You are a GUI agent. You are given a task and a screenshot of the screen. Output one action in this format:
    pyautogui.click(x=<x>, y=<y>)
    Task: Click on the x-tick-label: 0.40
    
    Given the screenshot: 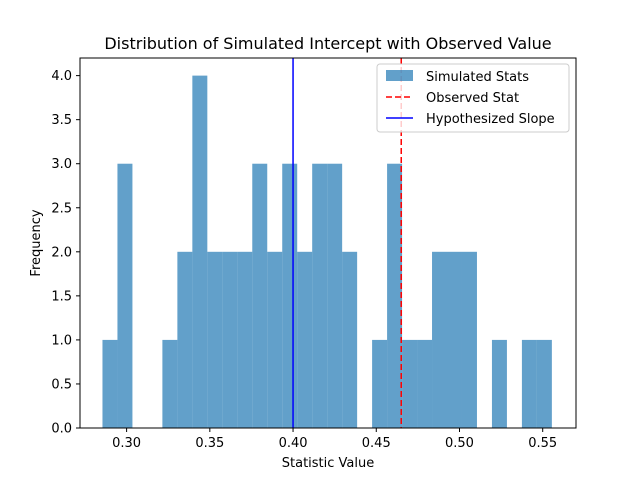 What is the action you would take?
    pyautogui.click(x=293, y=443)
    